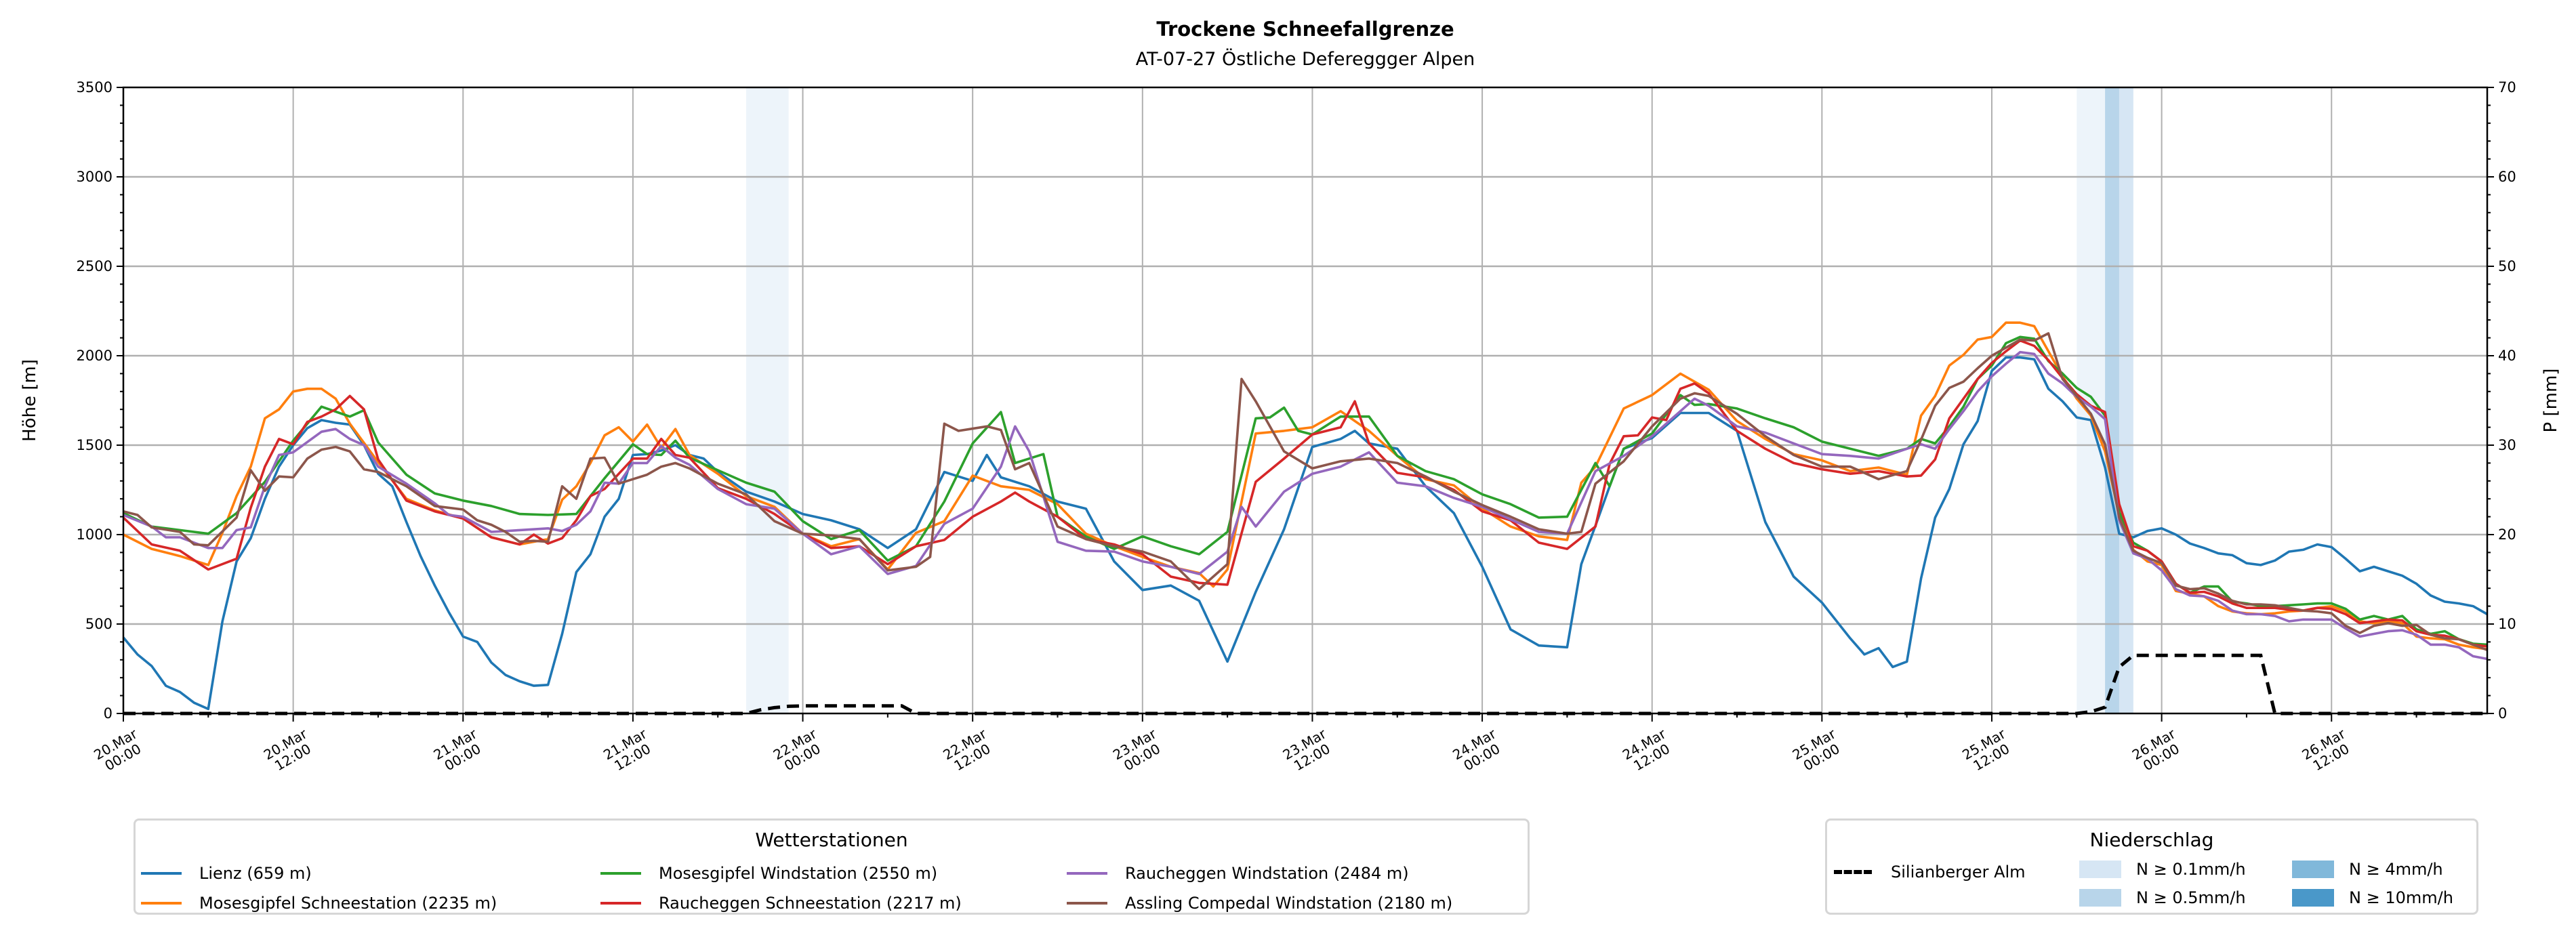  I want to click on y-tick-label-right: 0, so click(2502, 713).